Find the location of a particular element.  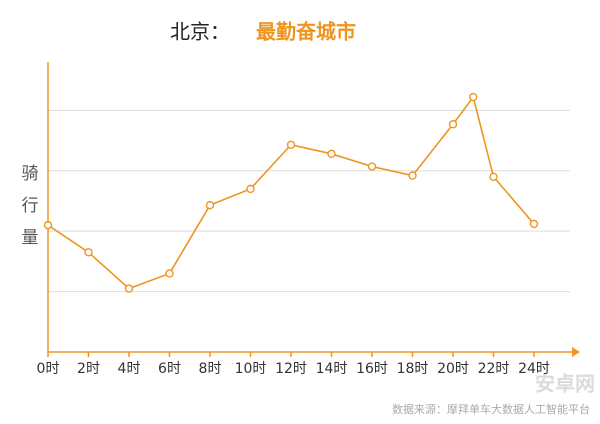

x-tick-label: 2时 is located at coordinates (88, 369).